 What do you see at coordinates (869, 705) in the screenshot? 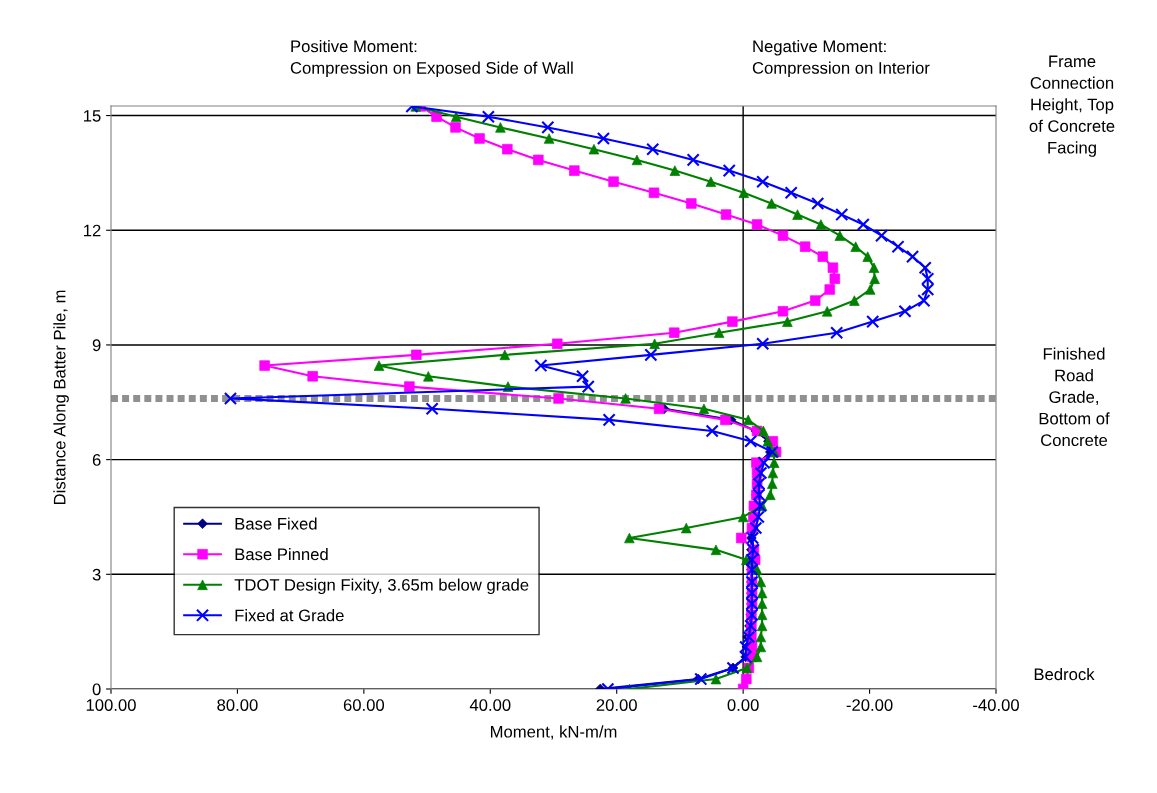
I see `x-tick-label: -20.00` at bounding box center [869, 705].